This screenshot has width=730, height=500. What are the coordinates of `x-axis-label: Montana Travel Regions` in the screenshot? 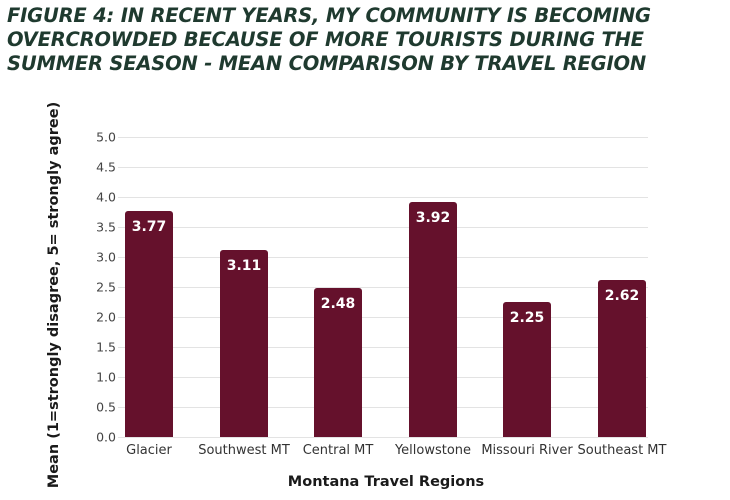 It's located at (386, 482).